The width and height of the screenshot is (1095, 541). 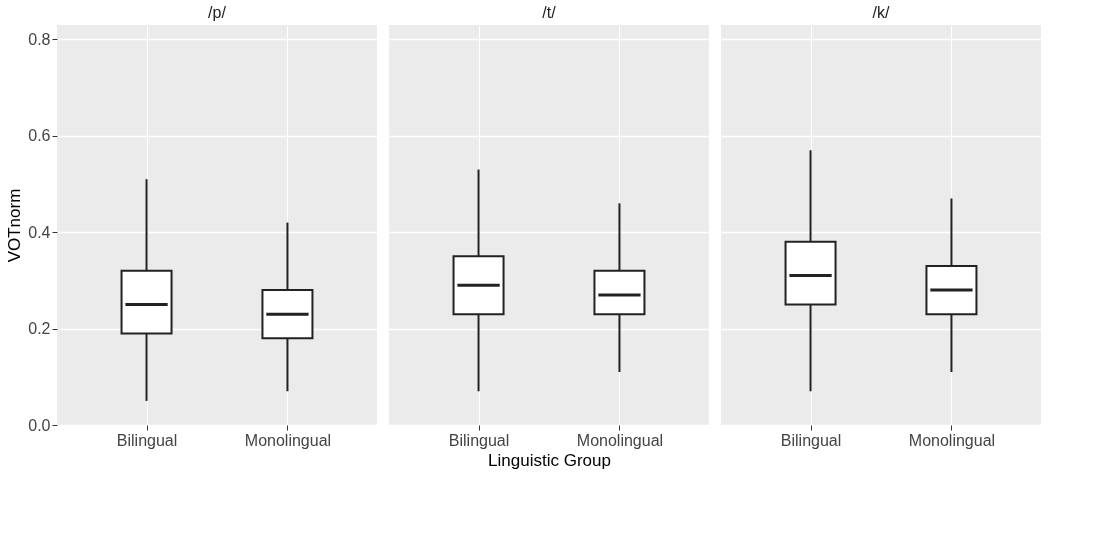 What do you see at coordinates (39, 39) in the screenshot?
I see `y-tick-label: 0.8` at bounding box center [39, 39].